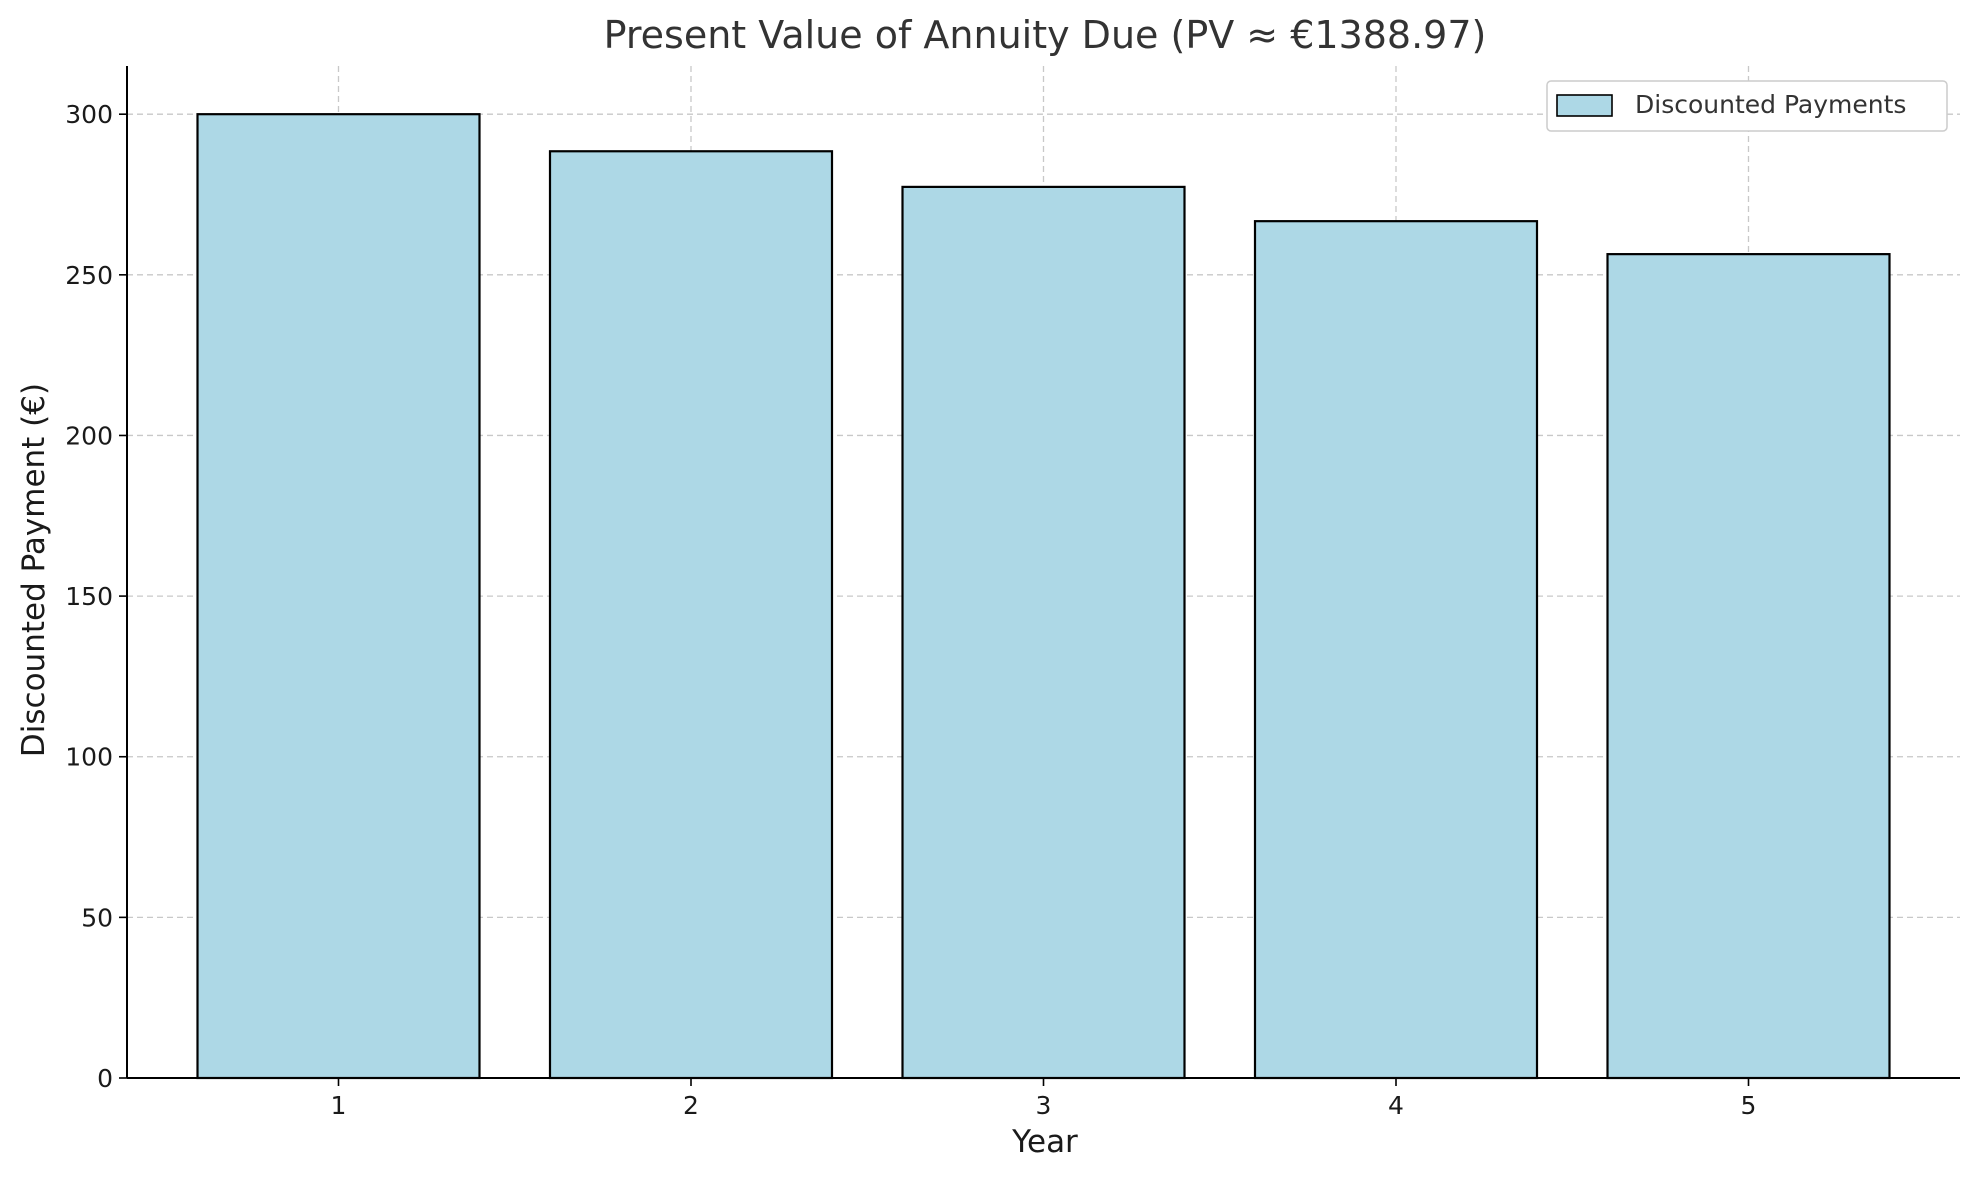 This screenshot has width=1979, height=1180. Describe the element at coordinates (691, 1105) in the screenshot. I see `x-tick-label-2: 2` at that location.